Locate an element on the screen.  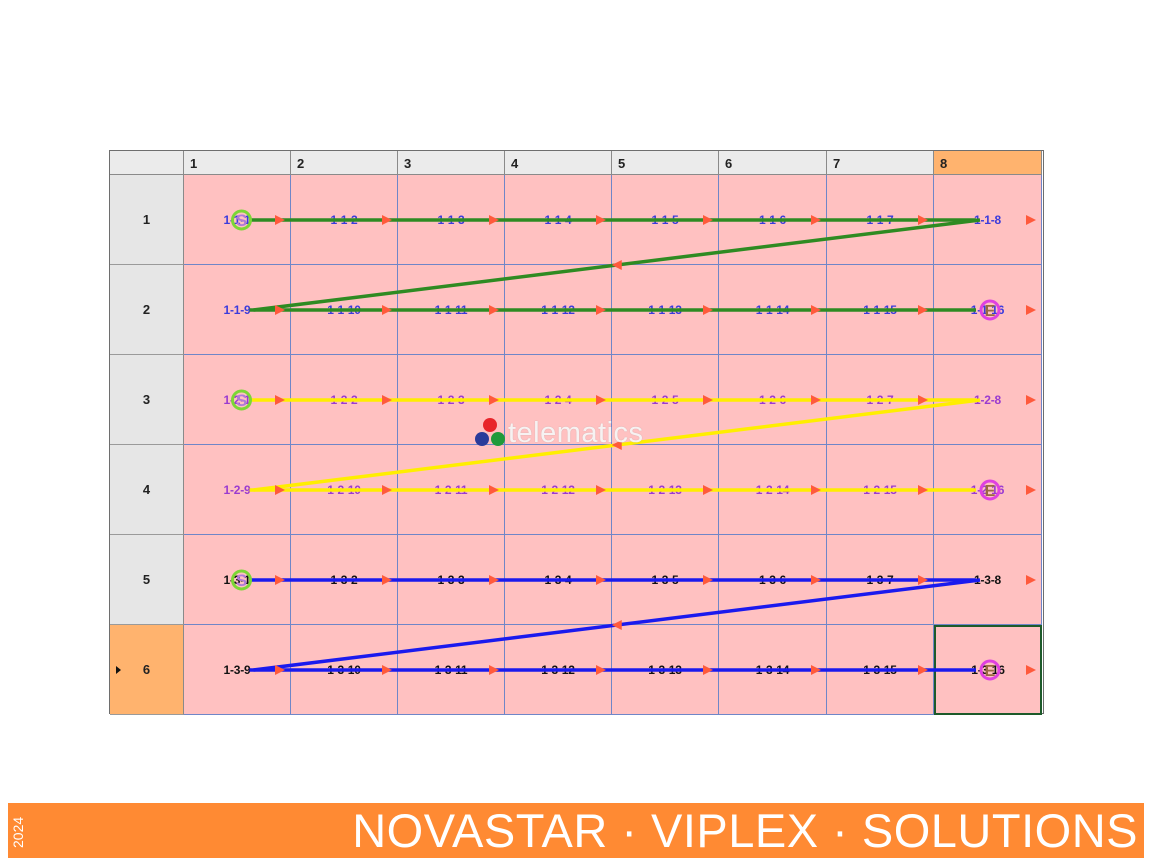
row-header-1: 1 is located at coordinates (147, 220).